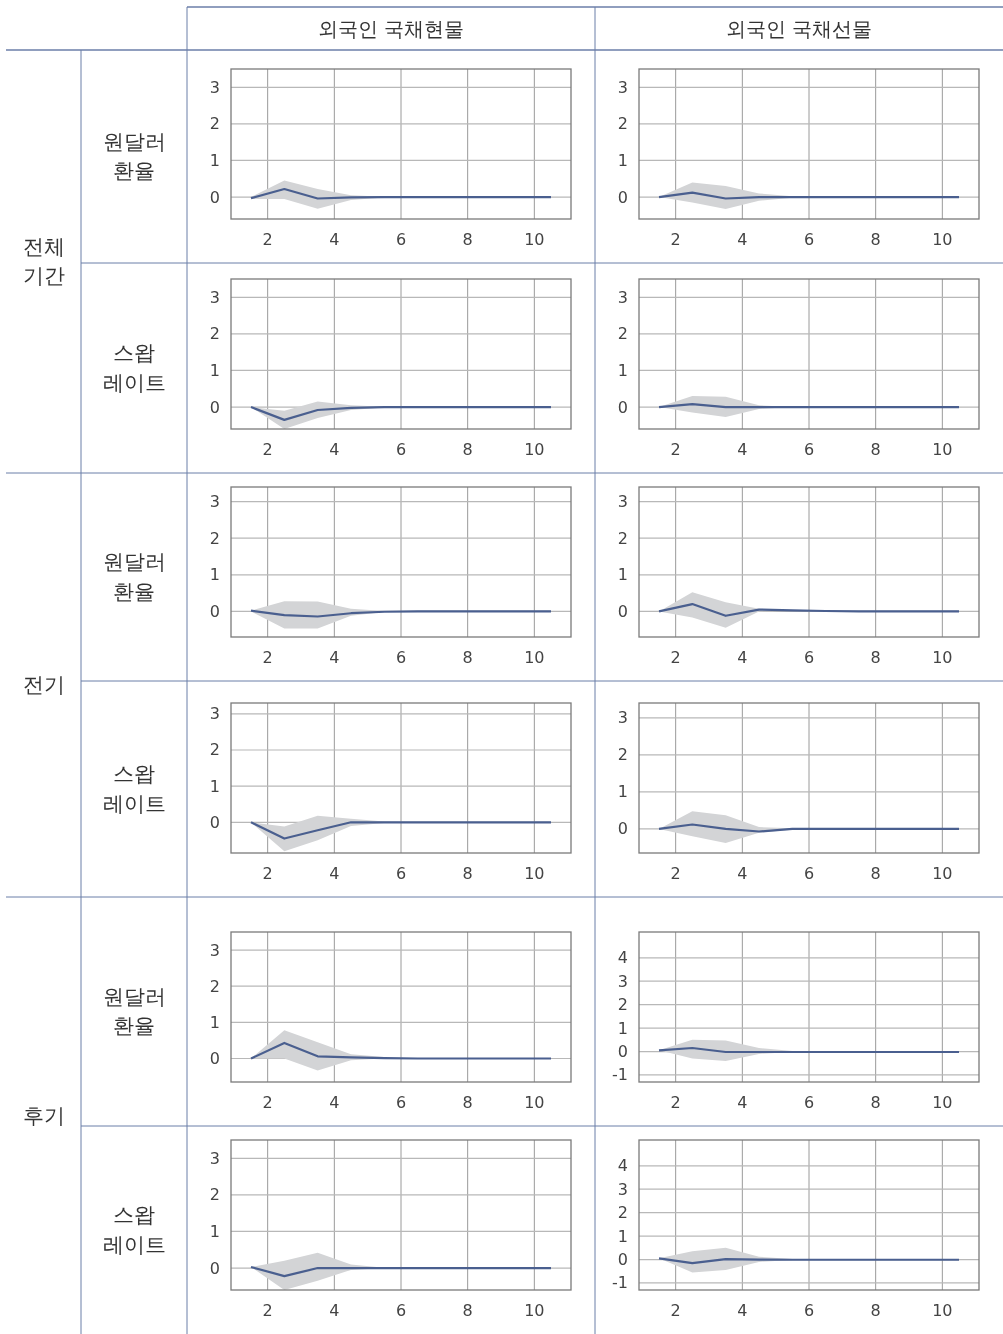 This screenshot has width=1003, height=1334. Describe the element at coordinates (134, 577) in the screenshot. I see `y-axis-title: 원달러 환율` at that location.